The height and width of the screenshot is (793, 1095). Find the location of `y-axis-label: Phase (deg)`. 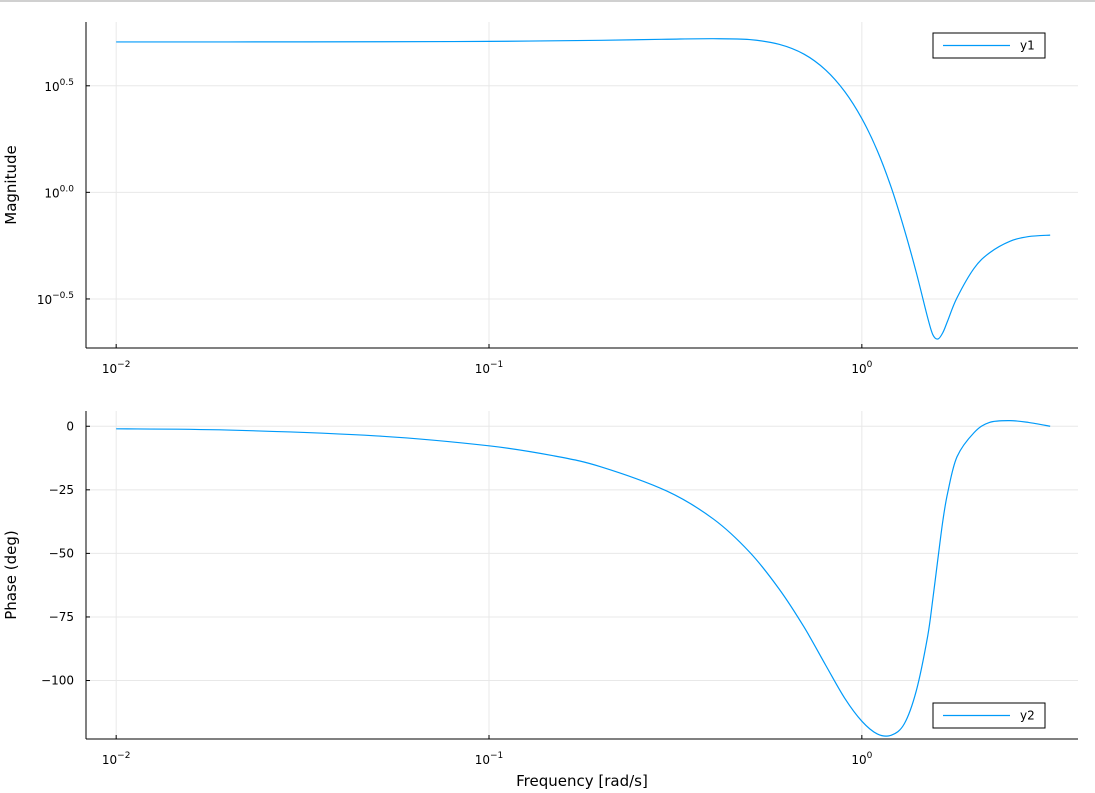

y-axis-label: Phase (deg) is located at coordinates (11, 575).